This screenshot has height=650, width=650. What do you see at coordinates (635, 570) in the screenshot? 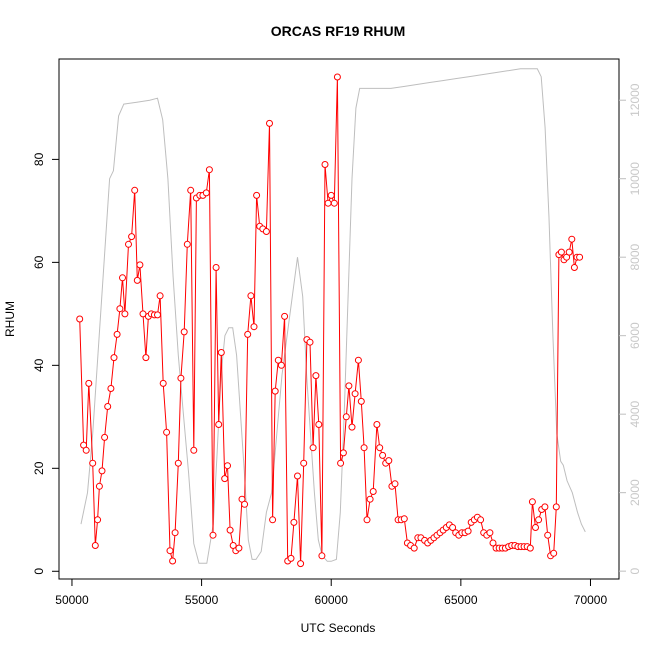
I see `altitude-tick-label: 0` at bounding box center [635, 570].